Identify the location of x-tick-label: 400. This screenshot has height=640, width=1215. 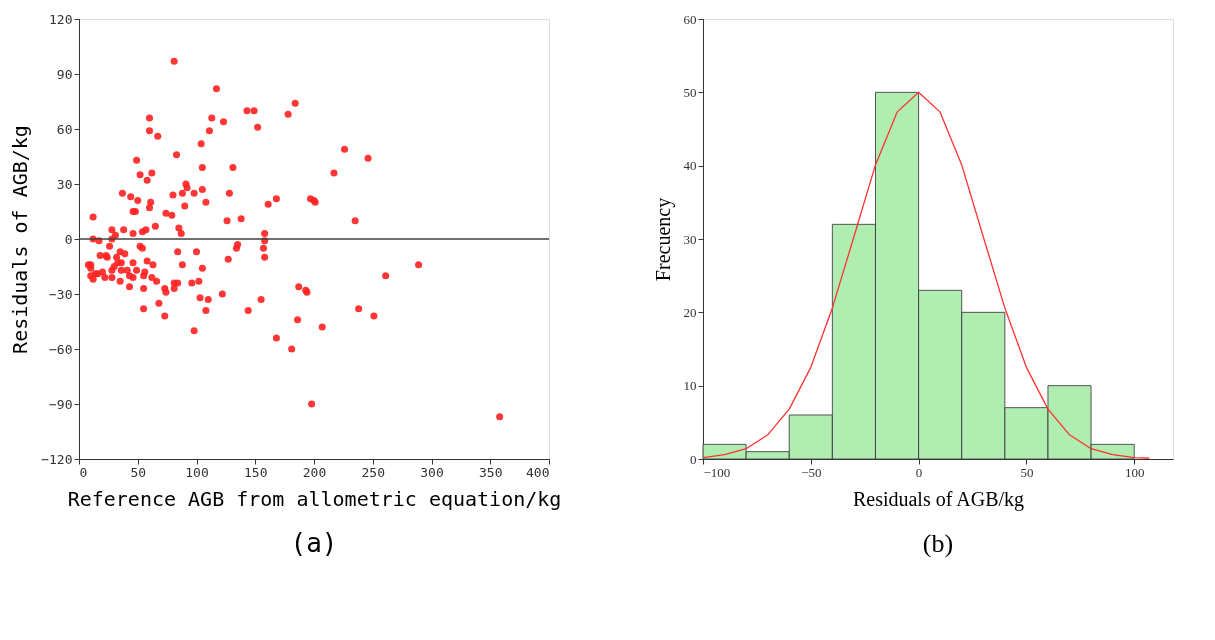
(538, 472).